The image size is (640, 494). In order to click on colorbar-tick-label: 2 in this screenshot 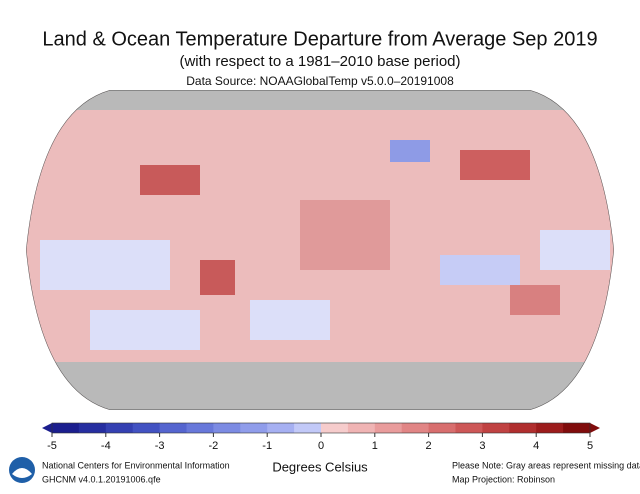, I will do `click(429, 446)`.